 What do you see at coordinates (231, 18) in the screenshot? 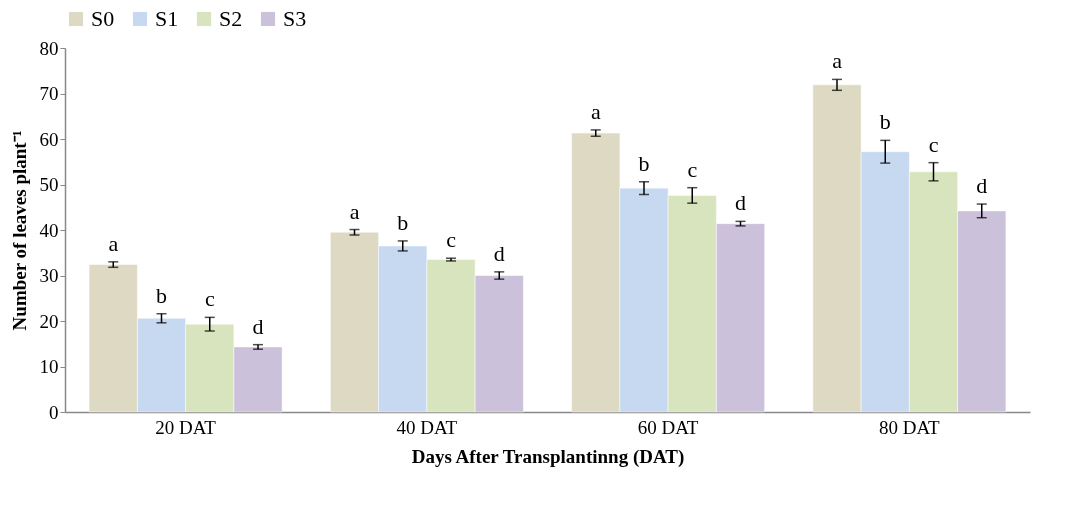
I see `legend-label: S2` at bounding box center [231, 18].